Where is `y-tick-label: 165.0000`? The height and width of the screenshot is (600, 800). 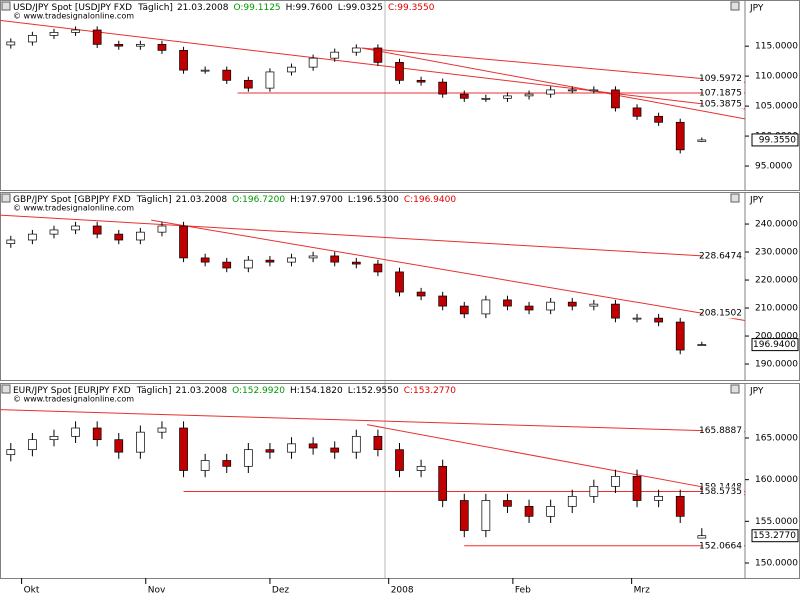
y-tick-label: 165.0000 is located at coordinates (776, 439).